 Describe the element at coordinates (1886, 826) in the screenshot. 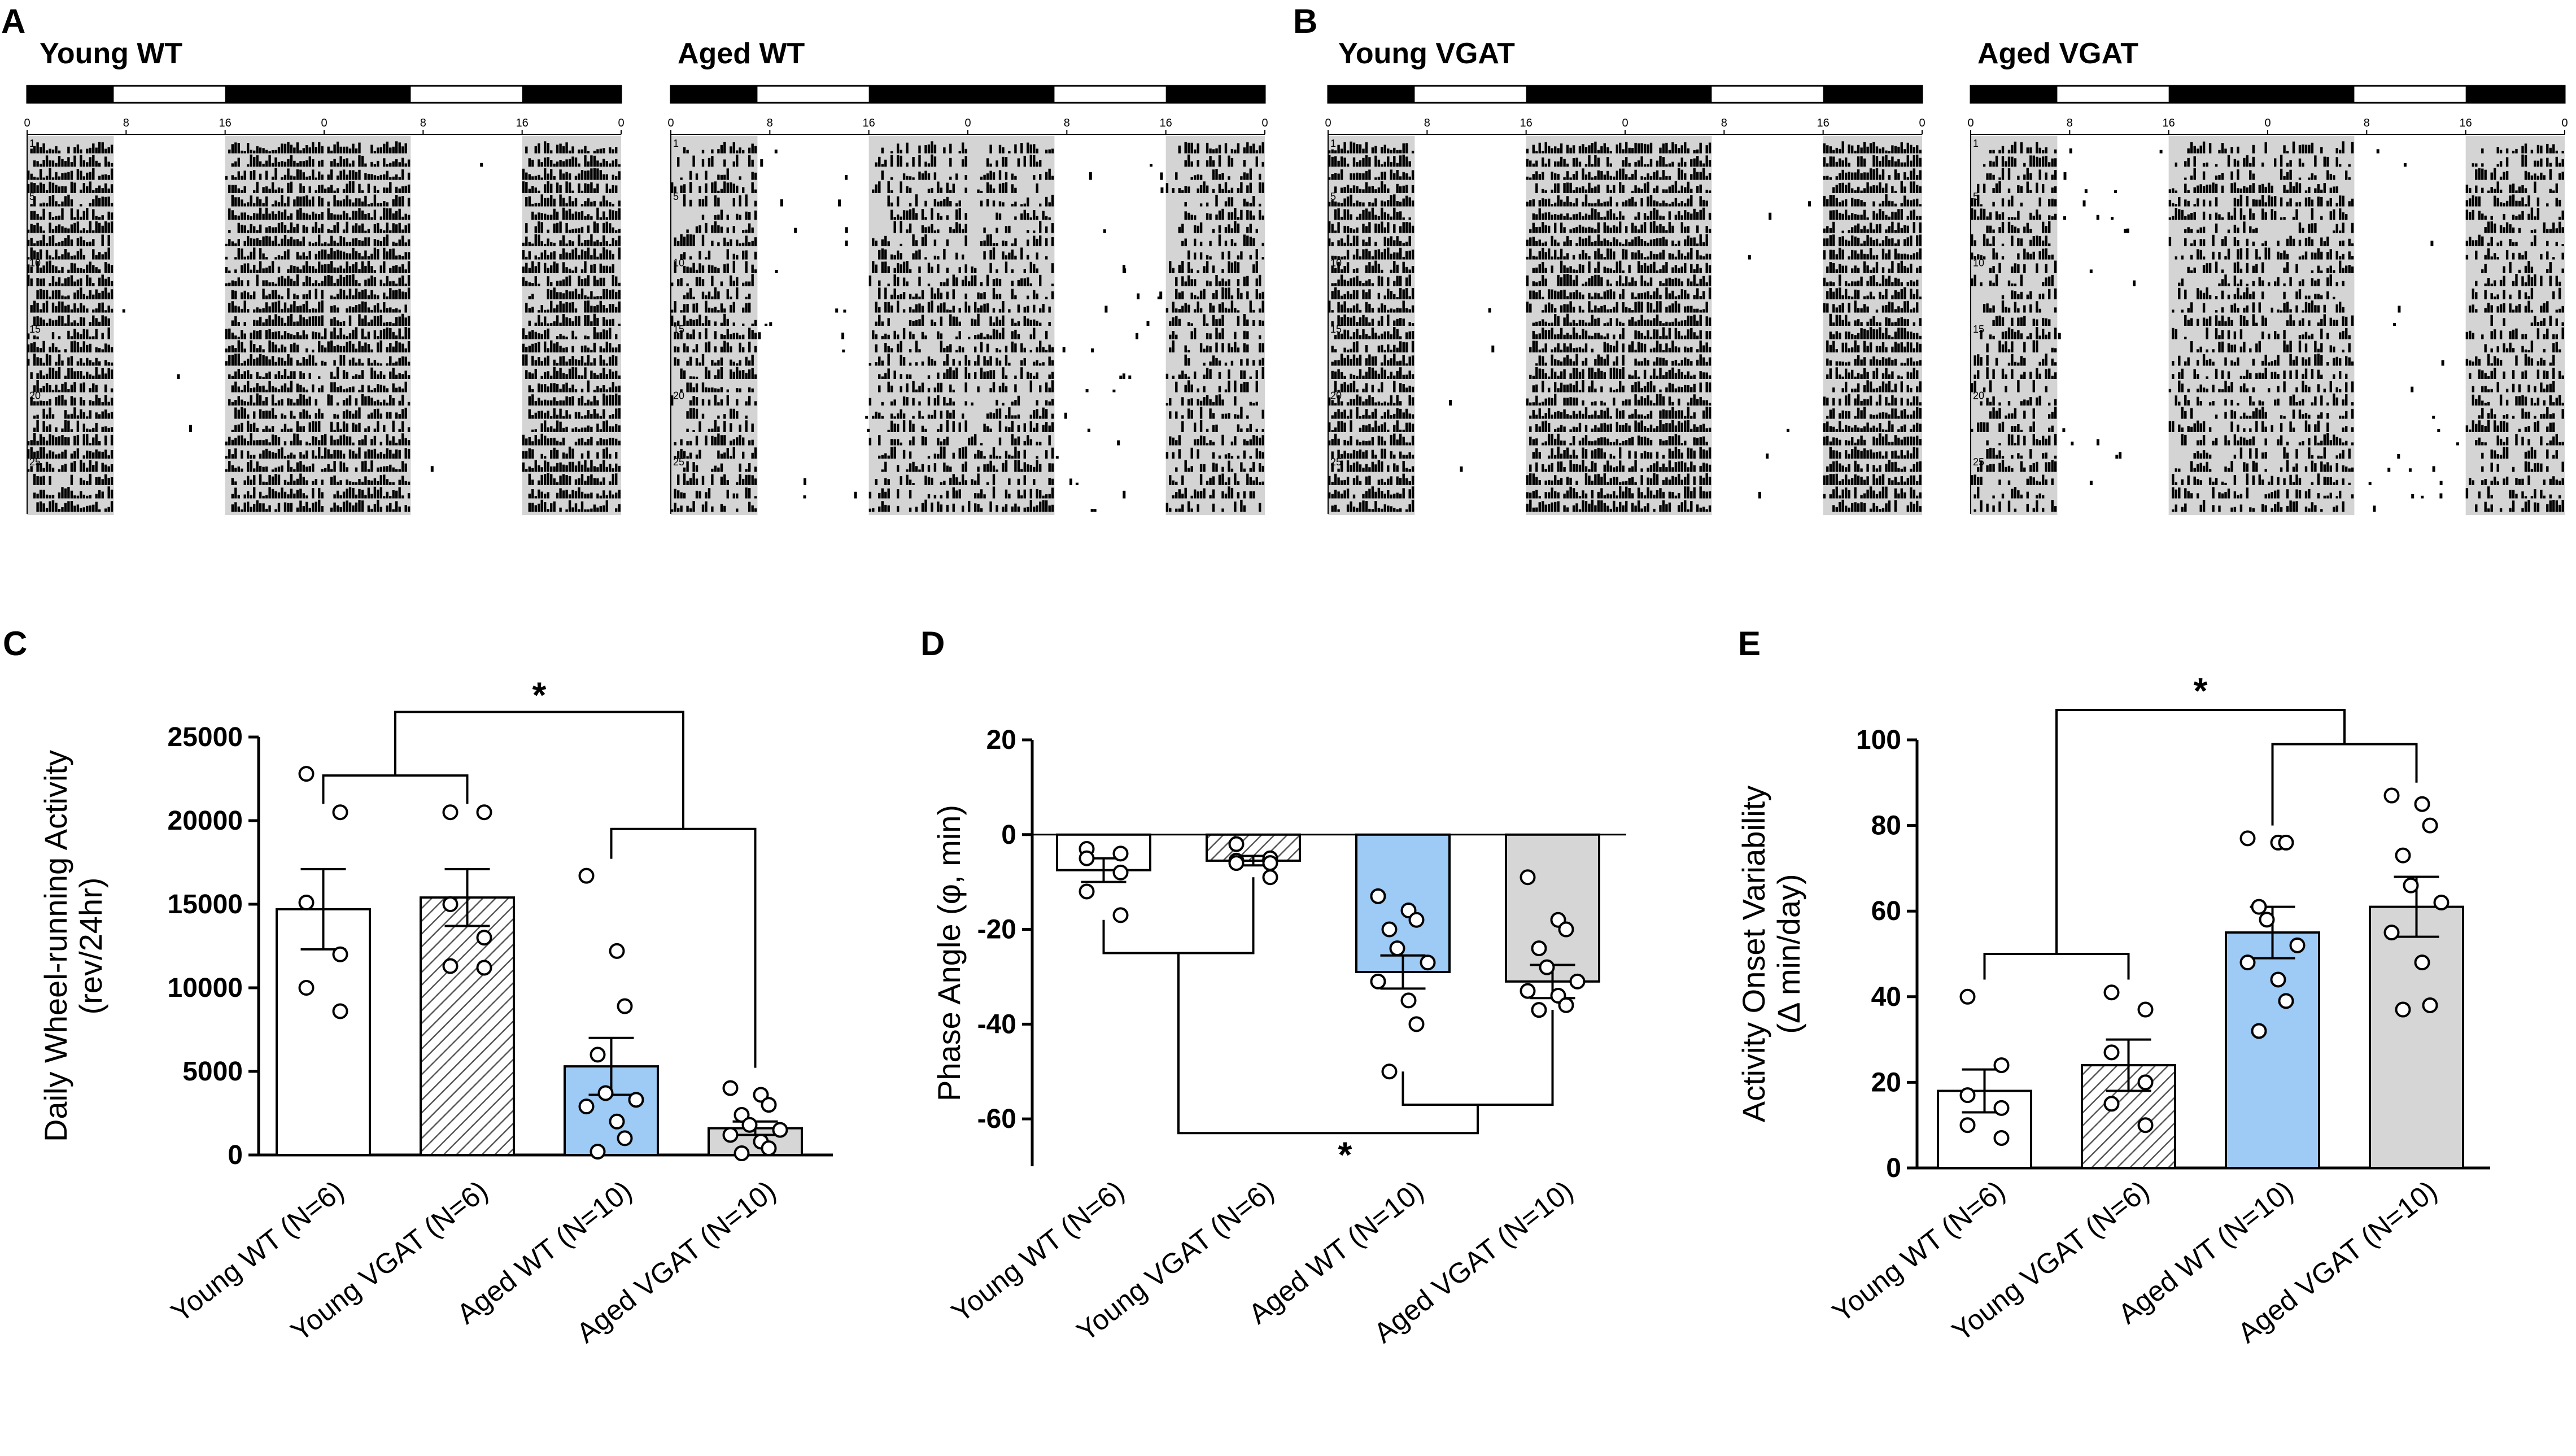

I see `y-tick-label: 80` at that location.